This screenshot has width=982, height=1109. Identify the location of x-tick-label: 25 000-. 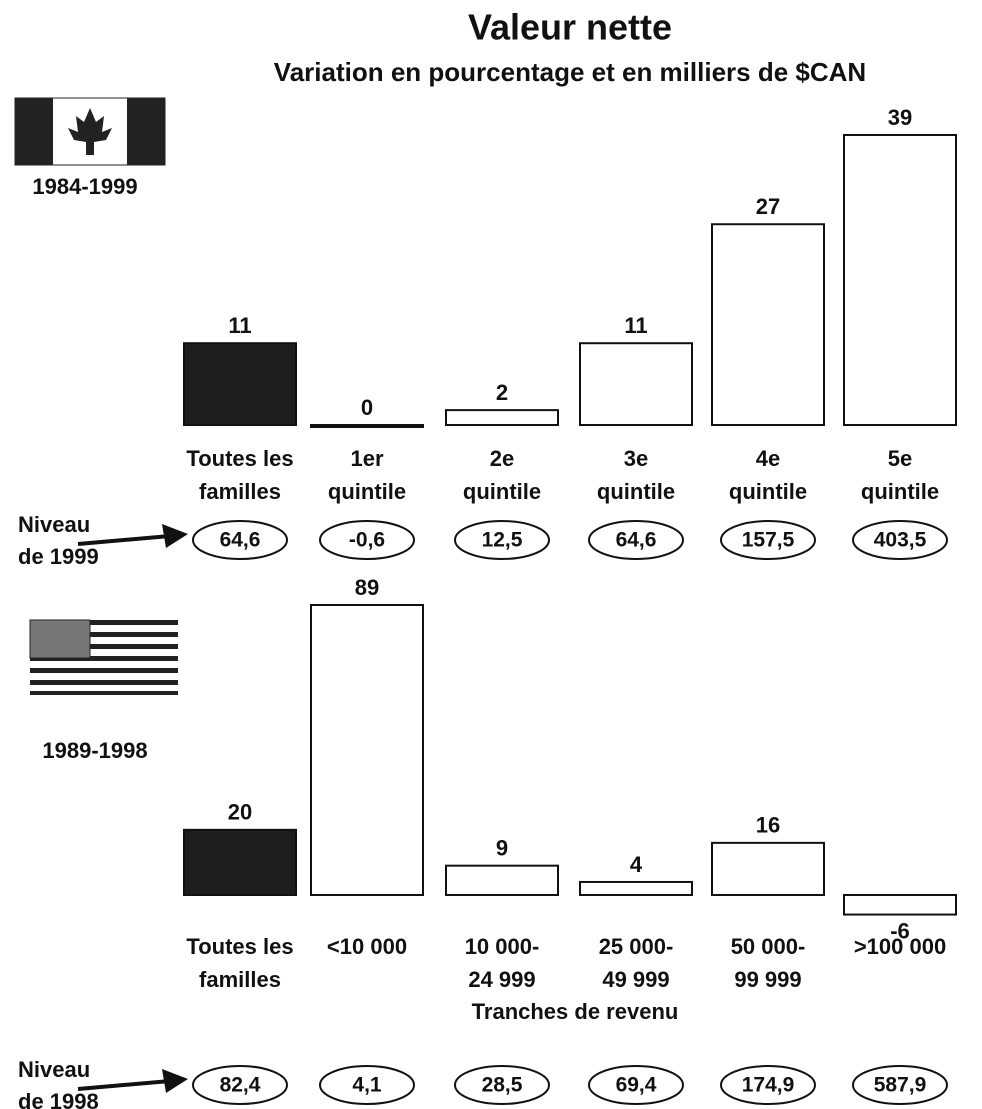
(636, 946).